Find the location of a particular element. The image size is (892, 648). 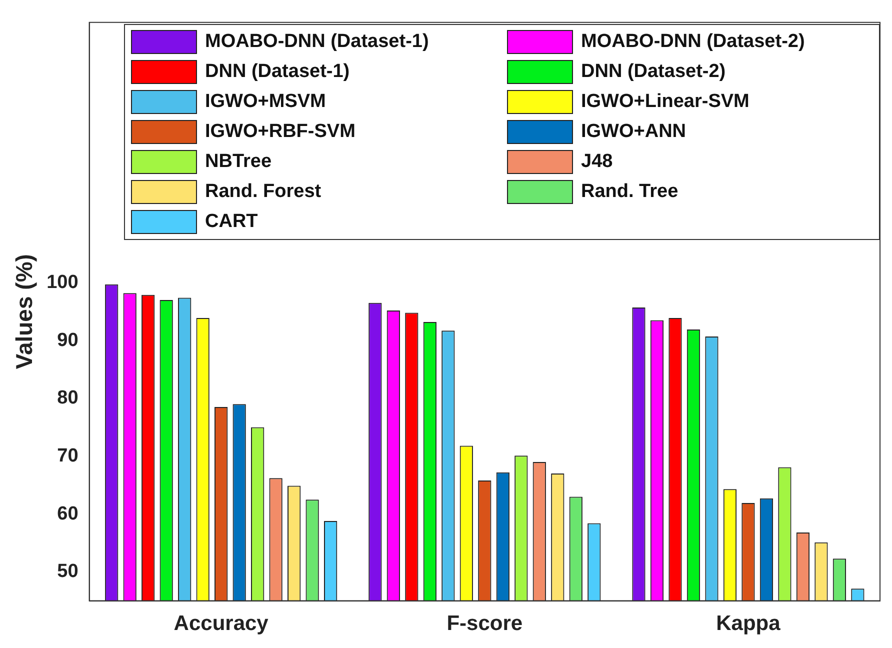

legend-label: Rand. Forest is located at coordinates (263, 192).